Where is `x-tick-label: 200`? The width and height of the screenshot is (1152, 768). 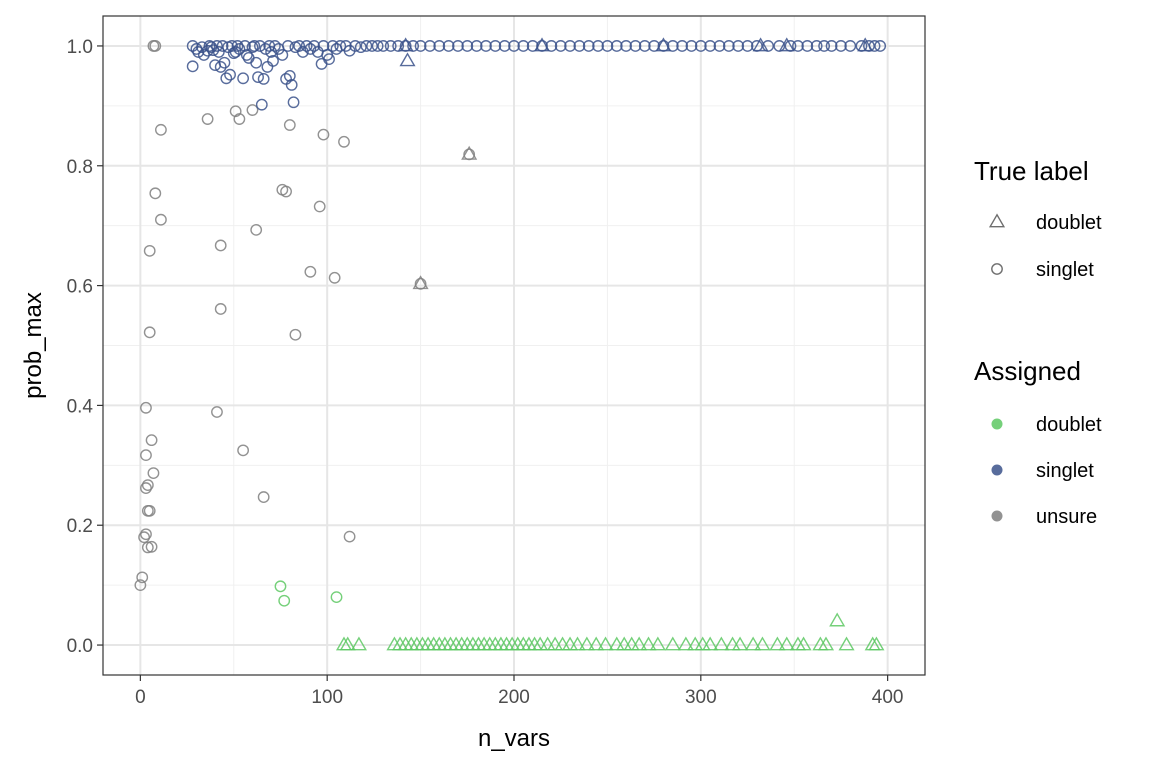 x-tick-label: 200 is located at coordinates (514, 697).